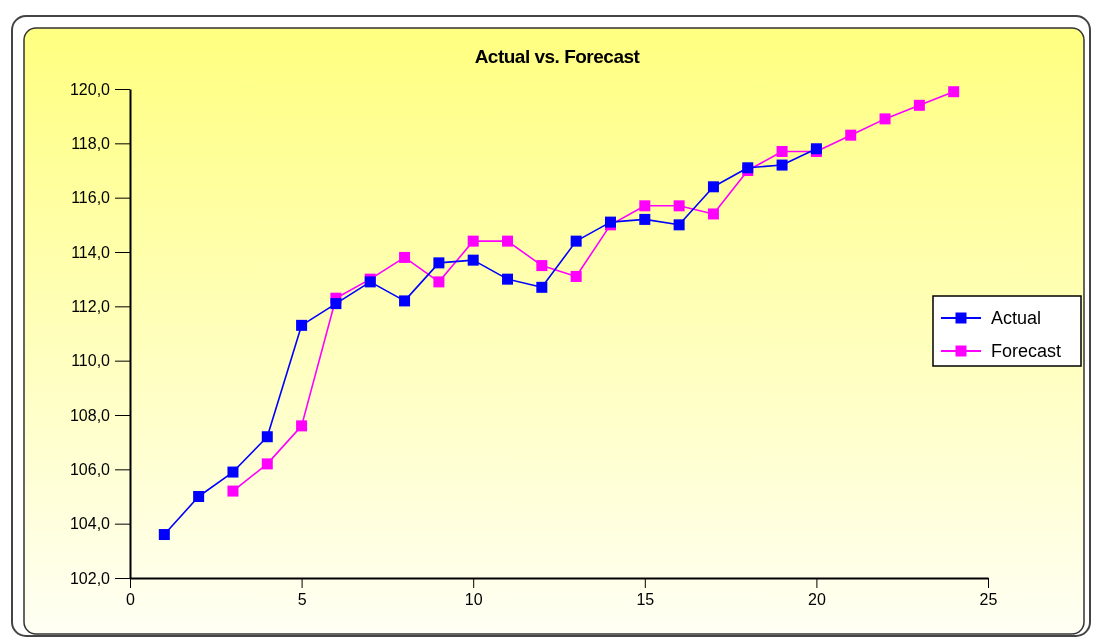  What do you see at coordinates (817, 600) in the screenshot?
I see `x-tick-label: 20` at bounding box center [817, 600].